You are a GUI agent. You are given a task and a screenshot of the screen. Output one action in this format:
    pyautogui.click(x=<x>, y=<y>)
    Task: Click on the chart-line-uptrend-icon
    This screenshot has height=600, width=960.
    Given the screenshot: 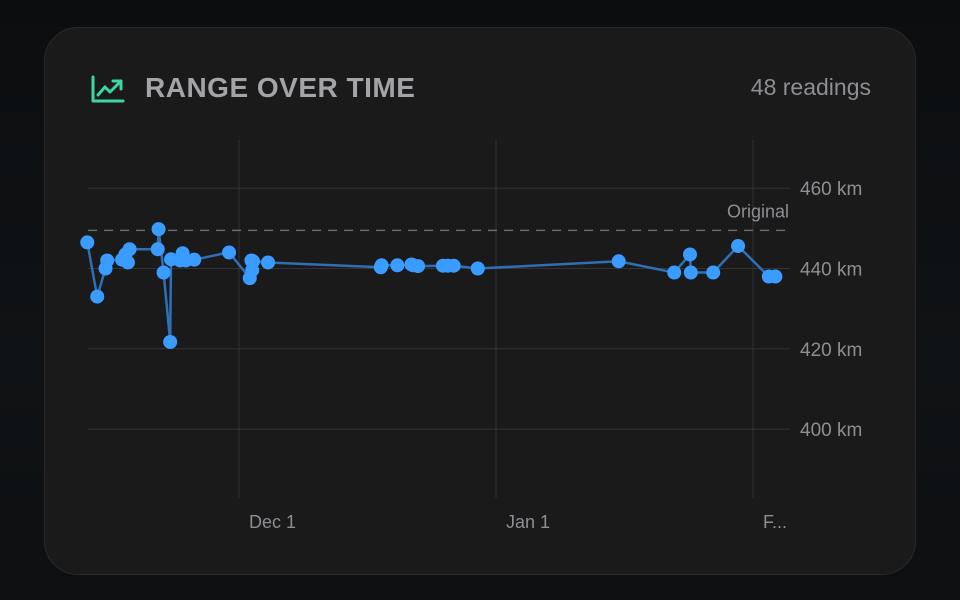 What is the action you would take?
    pyautogui.click(x=108, y=89)
    